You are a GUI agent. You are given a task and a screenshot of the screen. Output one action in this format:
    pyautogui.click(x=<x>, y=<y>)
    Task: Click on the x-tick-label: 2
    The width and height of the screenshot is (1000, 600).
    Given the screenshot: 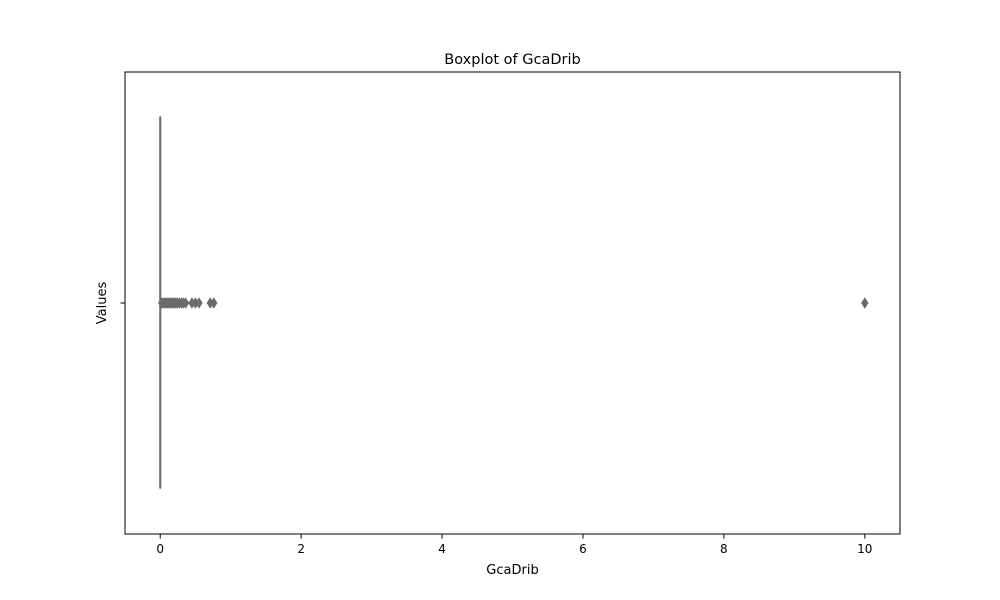 What is the action you would take?
    pyautogui.click(x=301, y=549)
    